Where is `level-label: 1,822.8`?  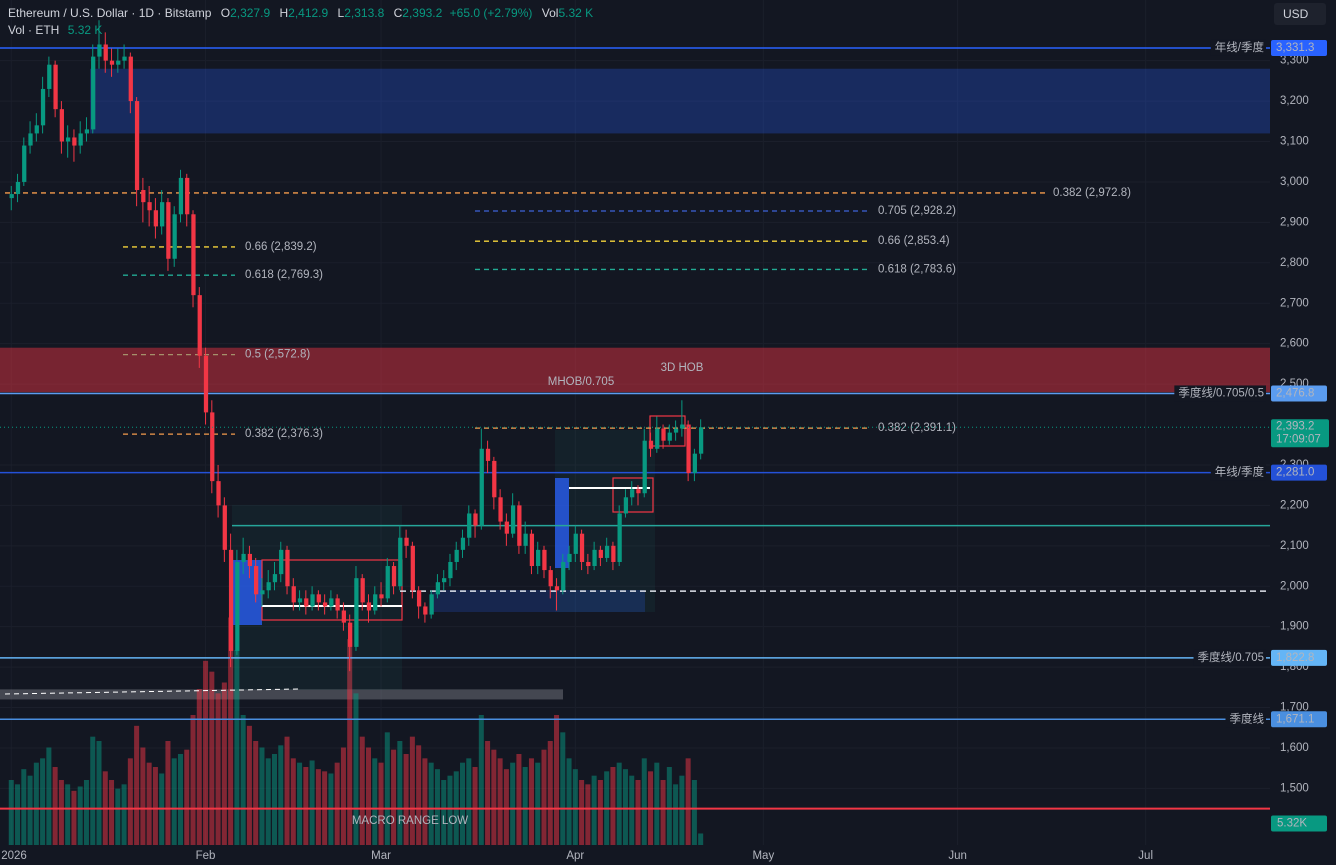
level-label: 1,822.8 is located at coordinates (1295, 658).